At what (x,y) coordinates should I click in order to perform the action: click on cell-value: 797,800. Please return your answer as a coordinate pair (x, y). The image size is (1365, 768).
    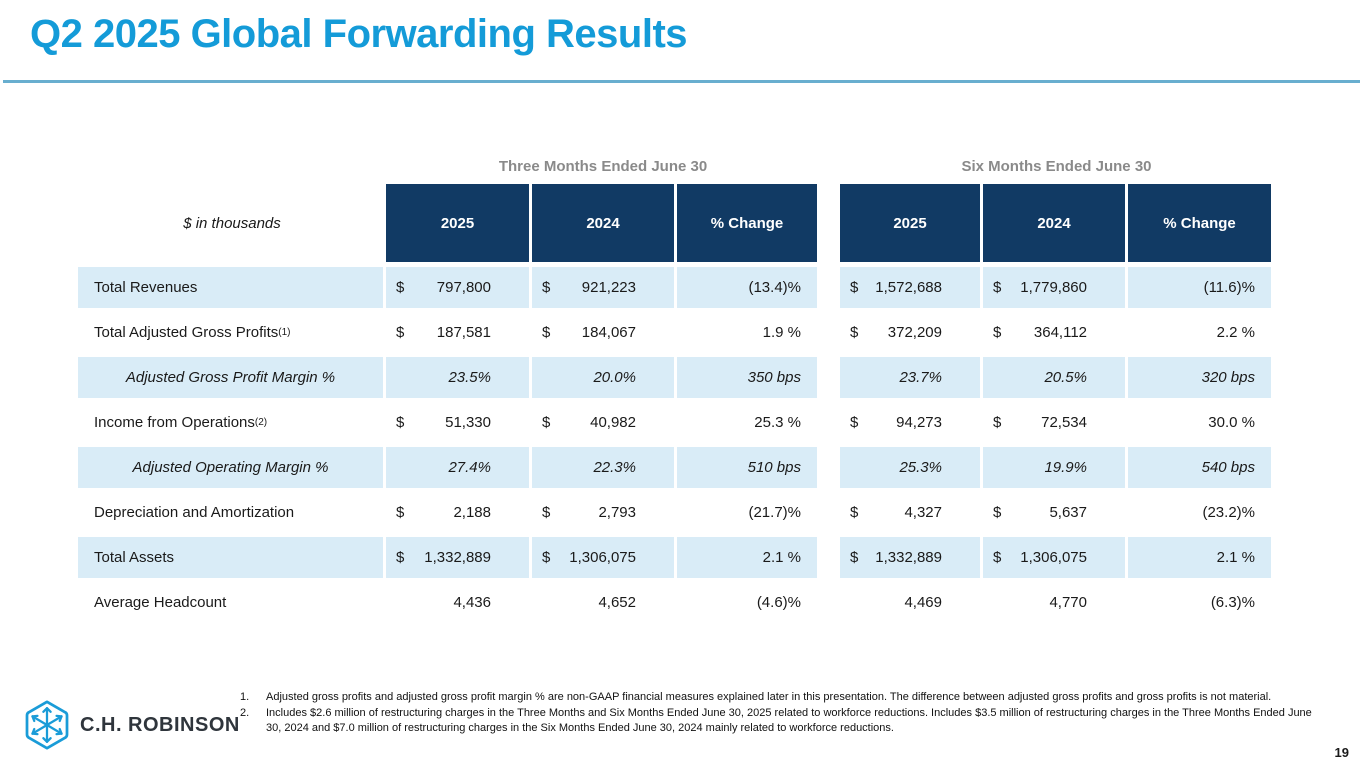
    Looking at the image, I should click on (463, 287).